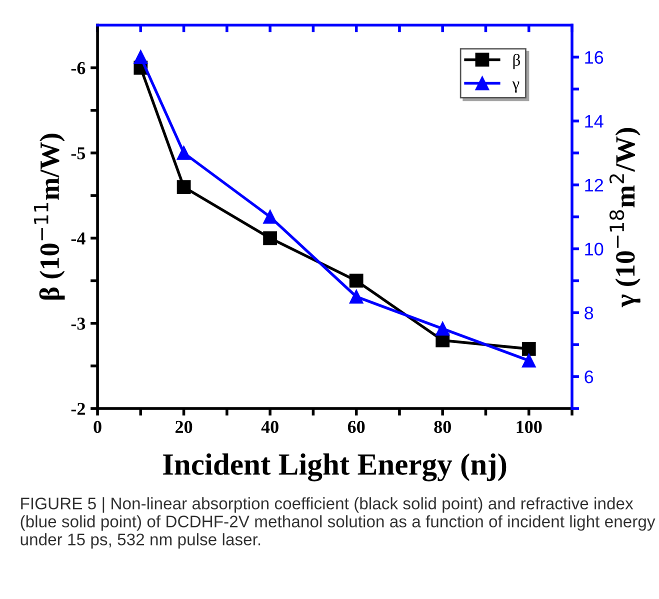 This screenshot has width=659, height=599. Describe the element at coordinates (594, 121) in the screenshot. I see `y2-tick-label: 14` at that location.